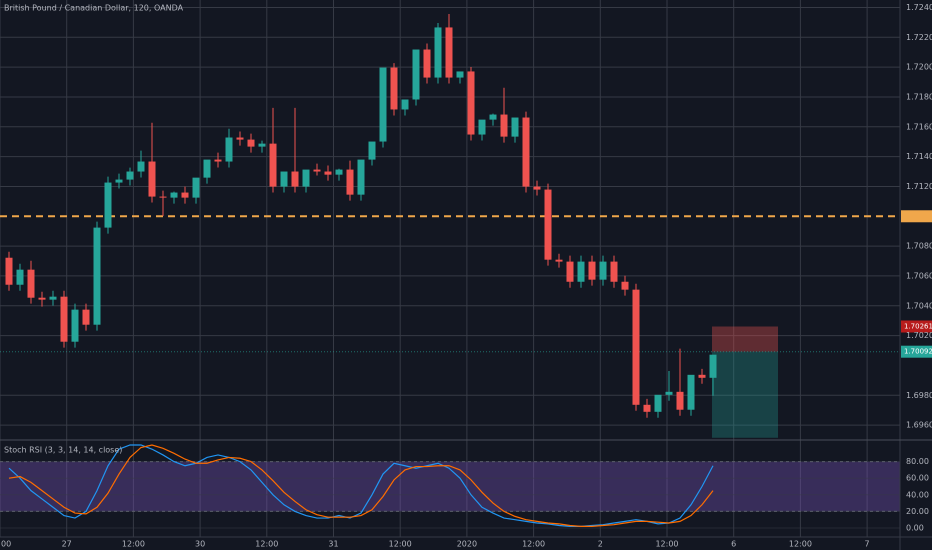  Describe the element at coordinates (361, 485) in the screenshot. I see `stoch-line` at that location.